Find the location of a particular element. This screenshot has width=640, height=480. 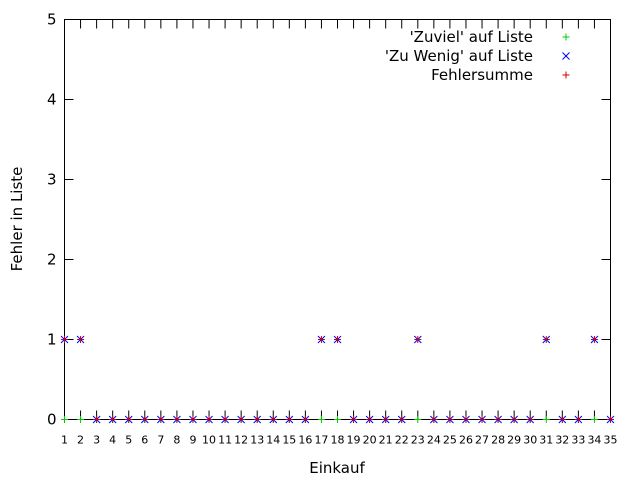

x-tick-label: 20 is located at coordinates (370, 440).